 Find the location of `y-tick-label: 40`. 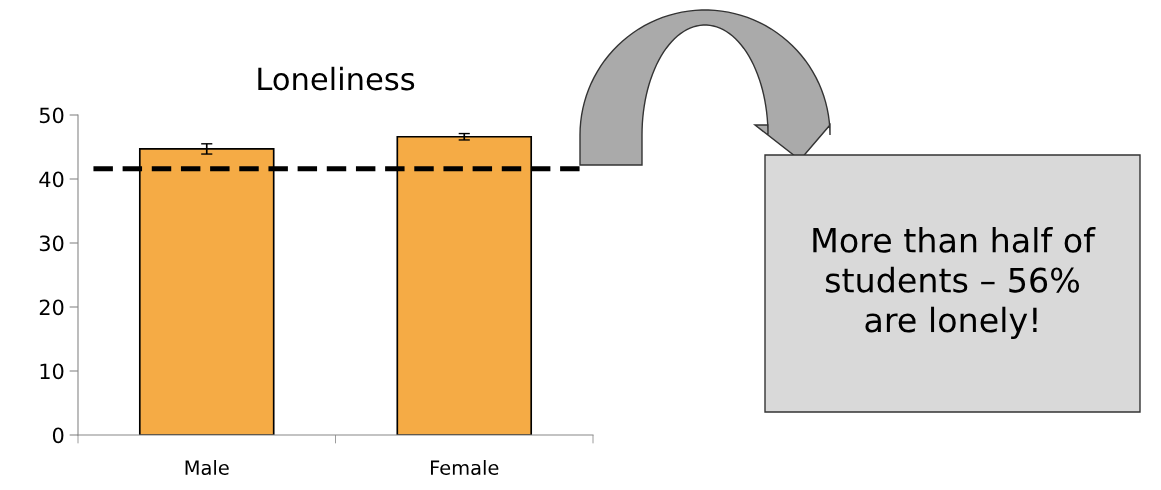

y-tick-label: 40 is located at coordinates (51, 179).